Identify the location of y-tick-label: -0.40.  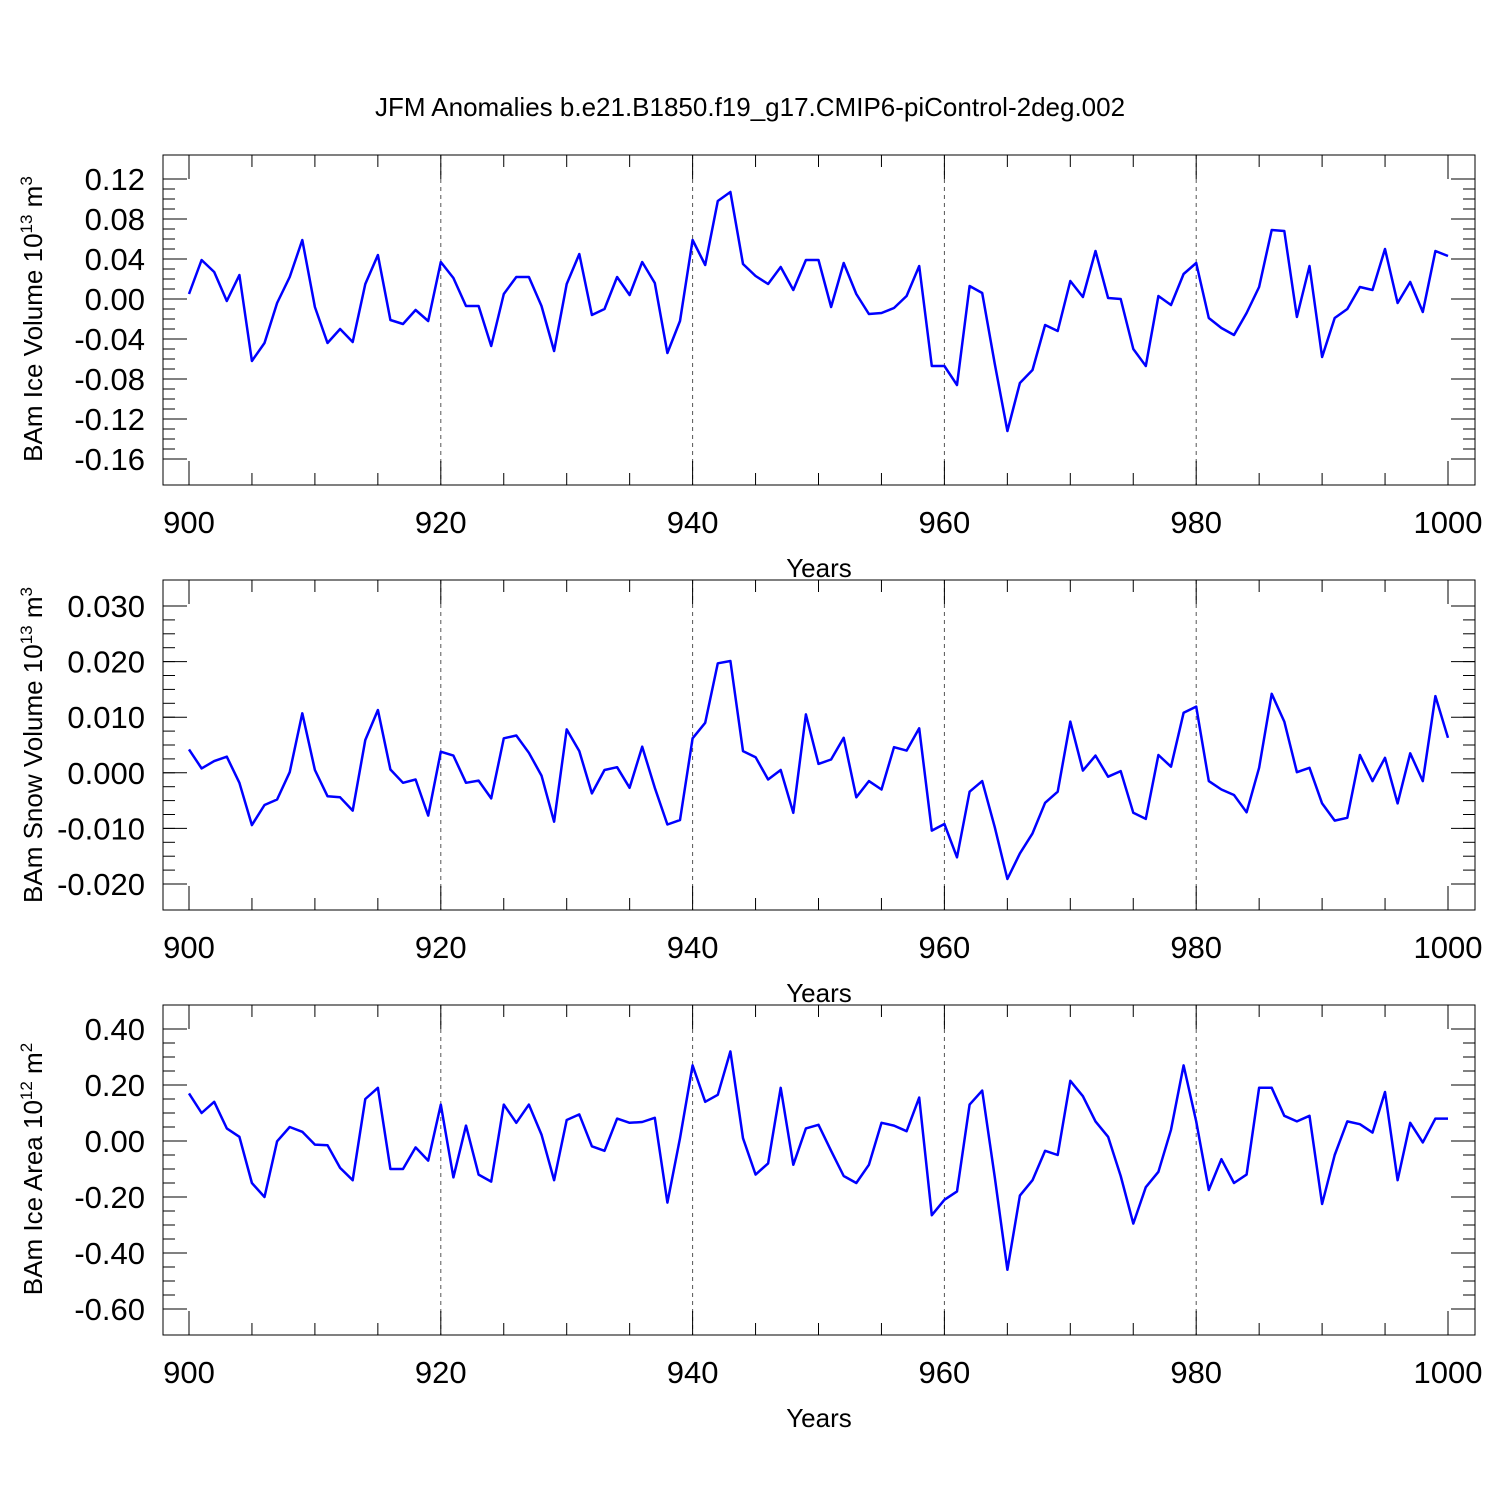
(109, 1253).